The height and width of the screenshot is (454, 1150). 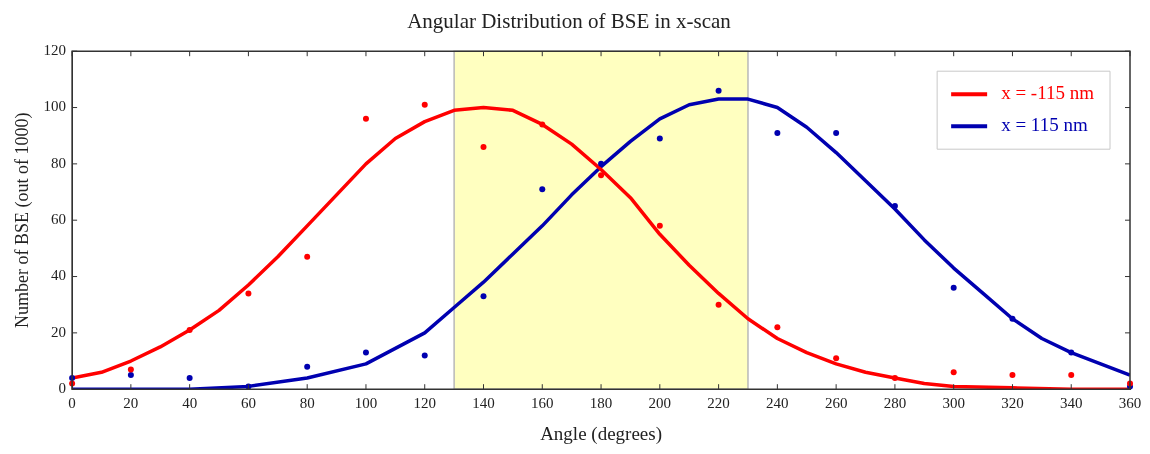 What do you see at coordinates (307, 403) in the screenshot?
I see `x-tick-label: 80` at bounding box center [307, 403].